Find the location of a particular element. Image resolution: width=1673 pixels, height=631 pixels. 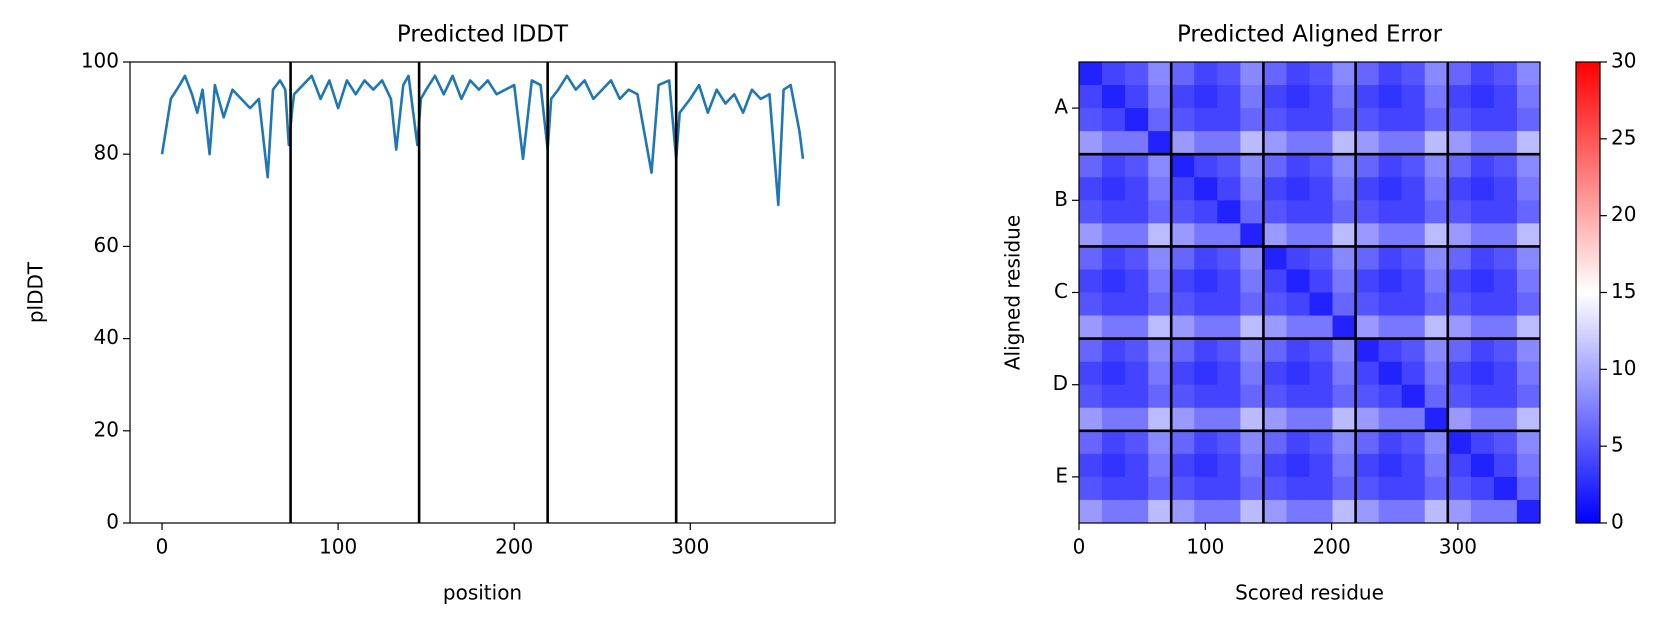

y-axis-label: plDDT is located at coordinates (36, 292).